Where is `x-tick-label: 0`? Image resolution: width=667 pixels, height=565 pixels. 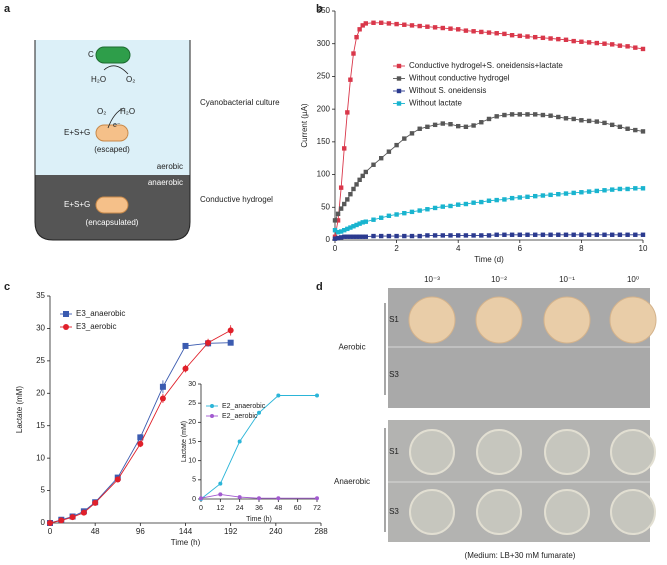
x-tick-label: 0 is located at coordinates (50, 531).